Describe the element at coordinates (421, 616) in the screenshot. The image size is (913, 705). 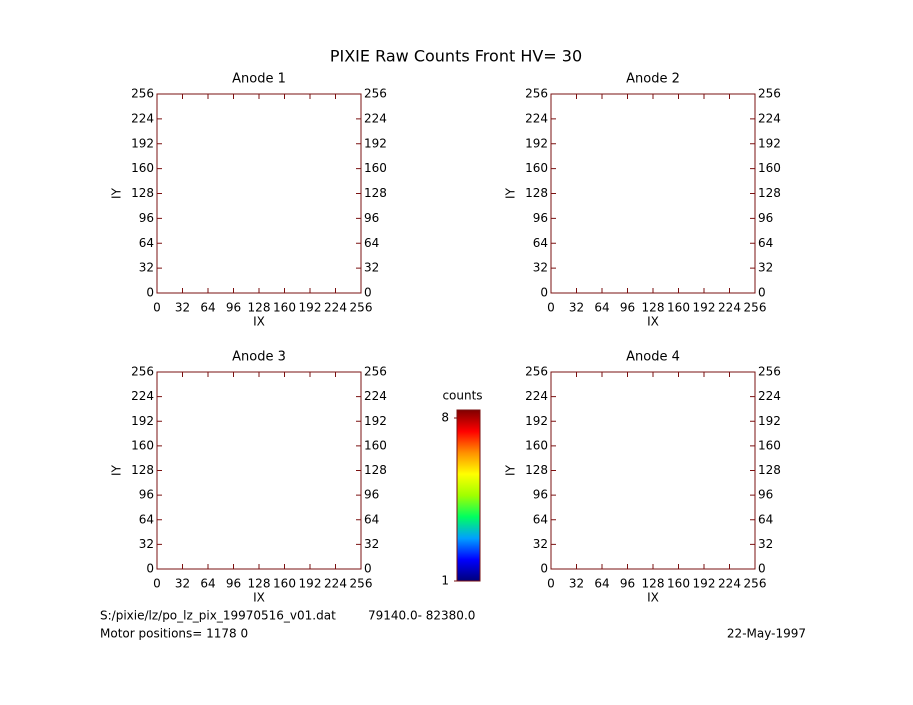
I see `footer-range: 79140.0- 82380.0` at that location.